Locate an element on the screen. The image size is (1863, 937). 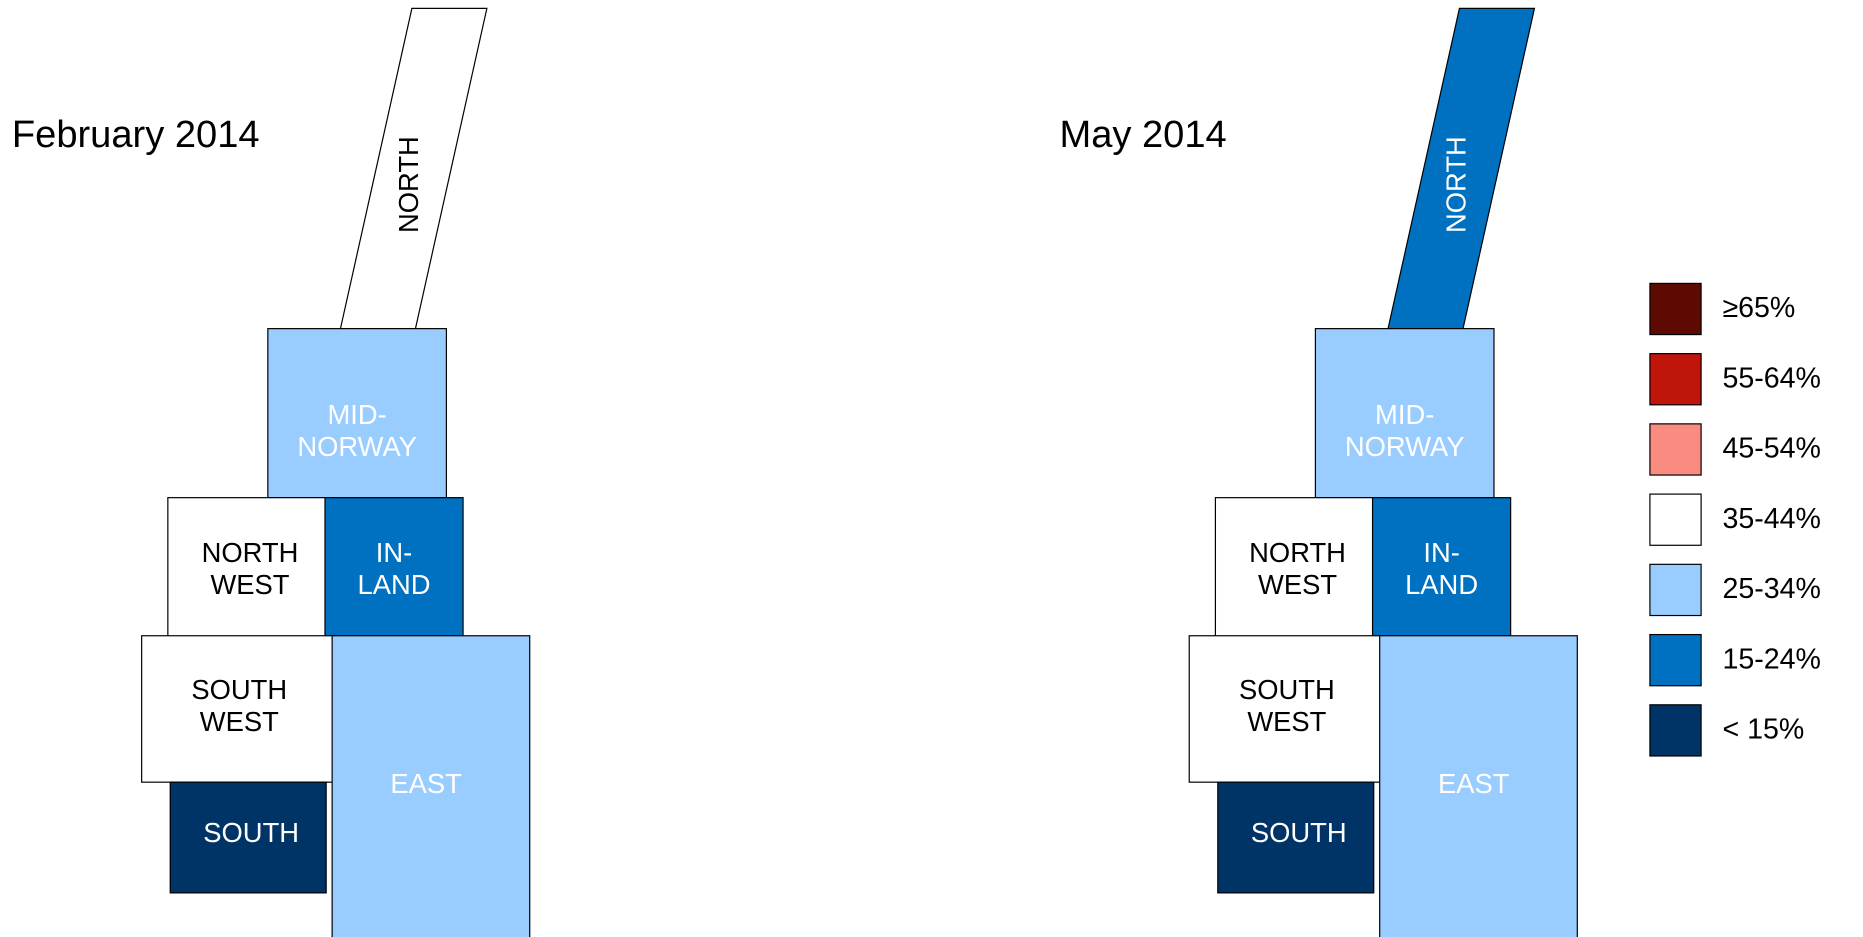
legend: ≥65% 55-64% 45-54% 35-44% 25-34% 15-24% < 15% is located at coordinates (1735, 519).